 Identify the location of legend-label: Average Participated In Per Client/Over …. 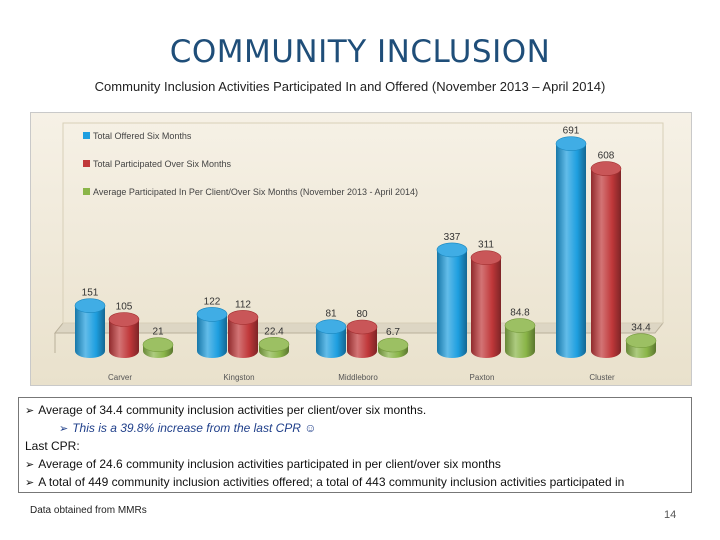
(255, 192).